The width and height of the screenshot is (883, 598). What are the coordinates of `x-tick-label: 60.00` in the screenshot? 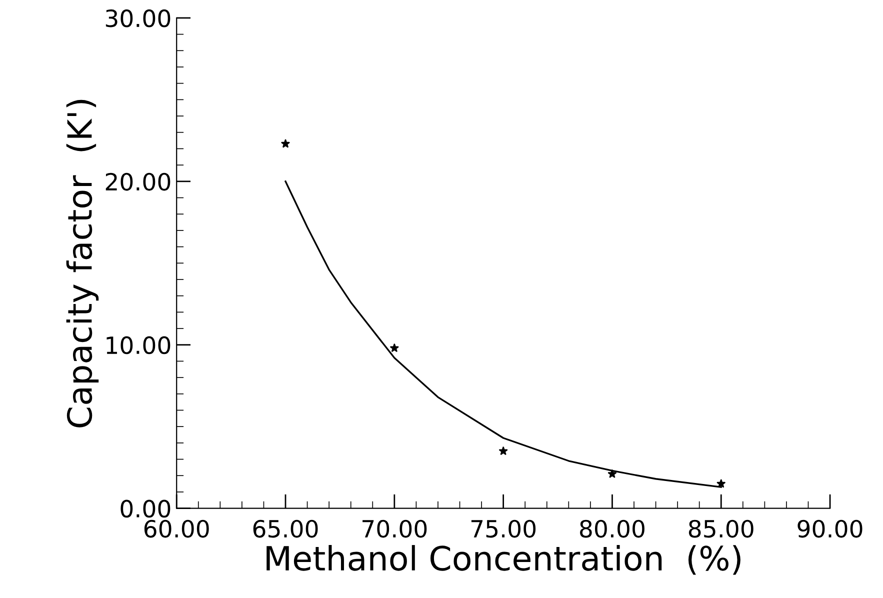 It's located at (176, 529).